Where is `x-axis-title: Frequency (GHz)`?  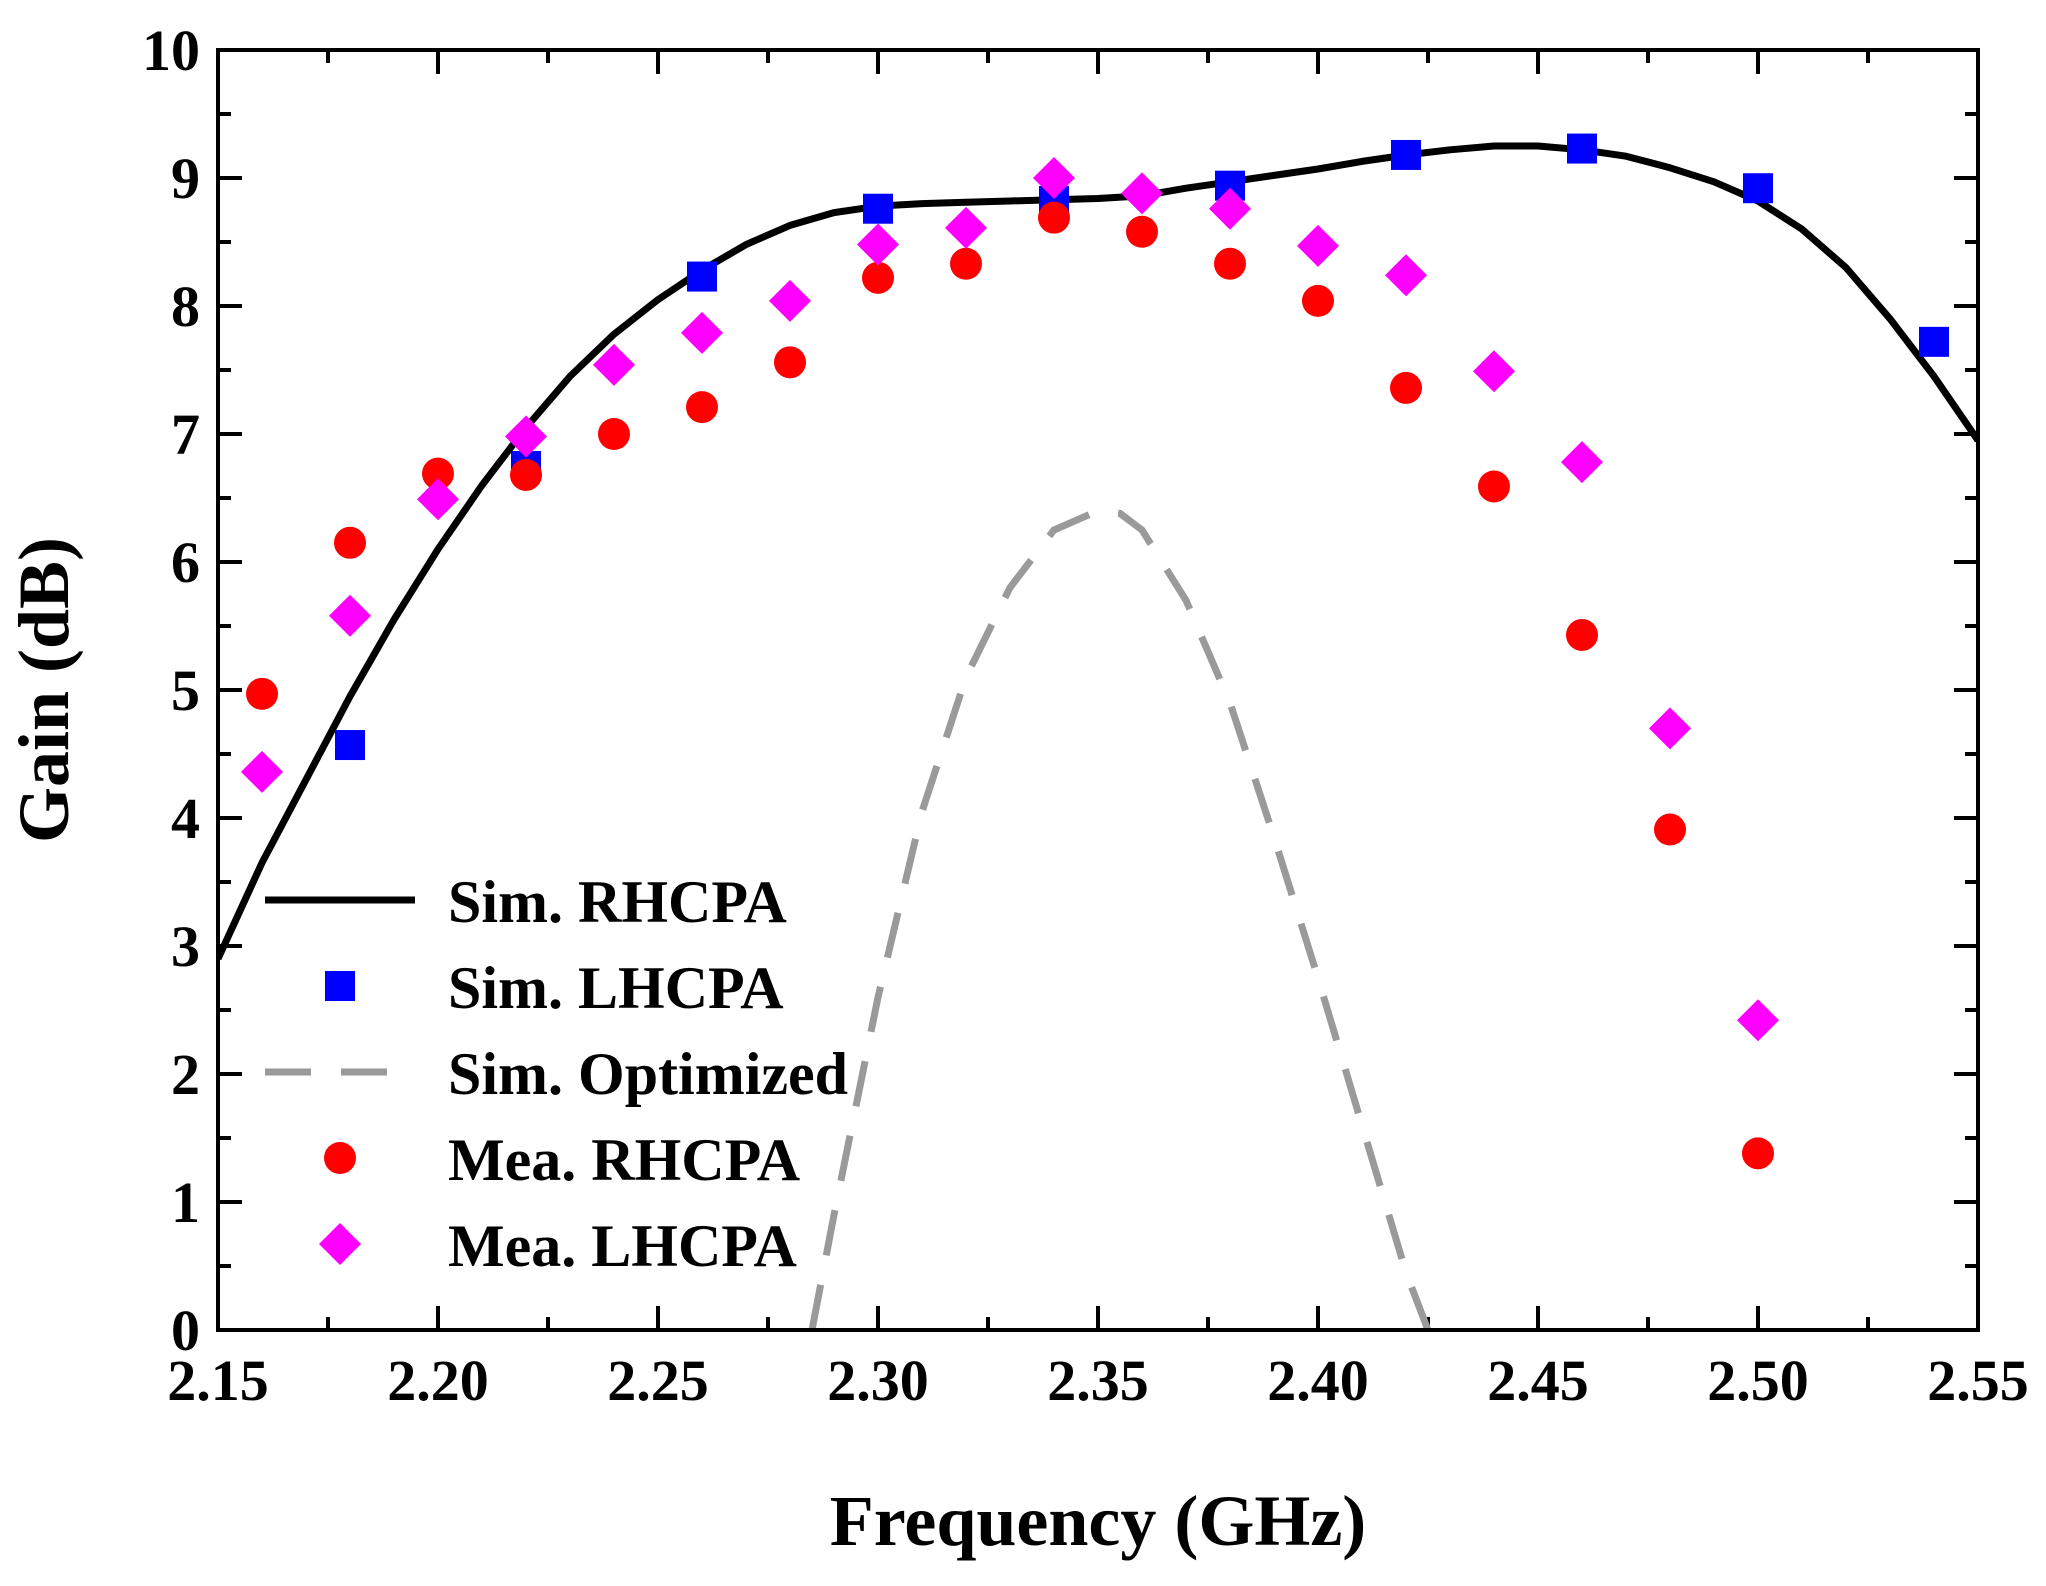
x-axis-title: Frequency (GHz) is located at coordinates (1098, 1521).